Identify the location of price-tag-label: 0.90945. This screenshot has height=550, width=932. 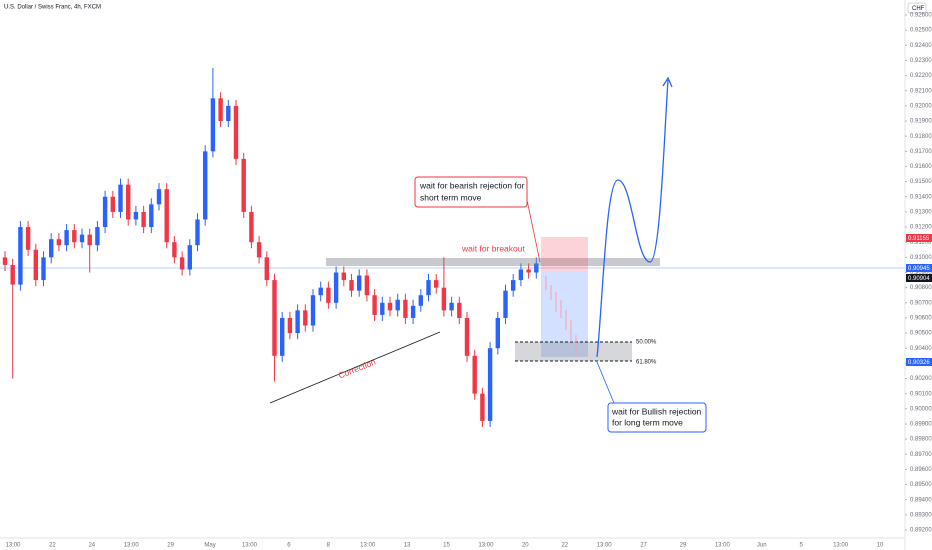
(919, 269).